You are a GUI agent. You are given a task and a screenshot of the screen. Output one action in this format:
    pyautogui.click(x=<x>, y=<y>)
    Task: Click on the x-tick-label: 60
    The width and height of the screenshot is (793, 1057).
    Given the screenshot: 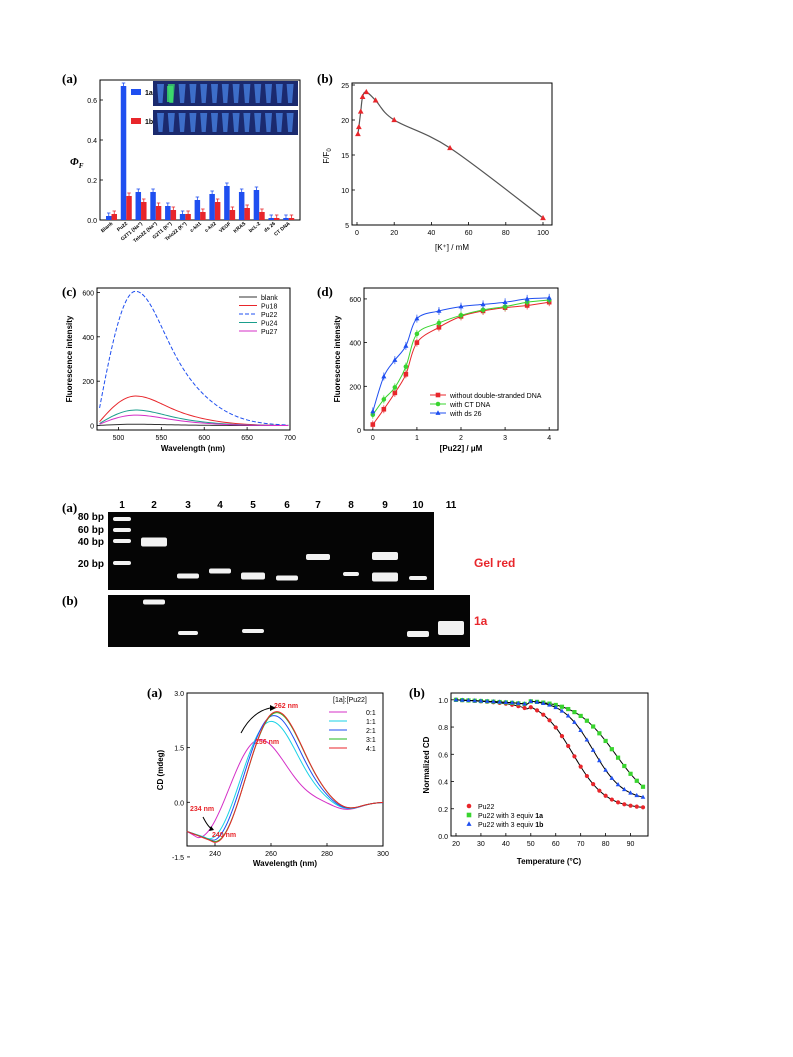 What is the action you would take?
    pyautogui.click(x=556, y=844)
    